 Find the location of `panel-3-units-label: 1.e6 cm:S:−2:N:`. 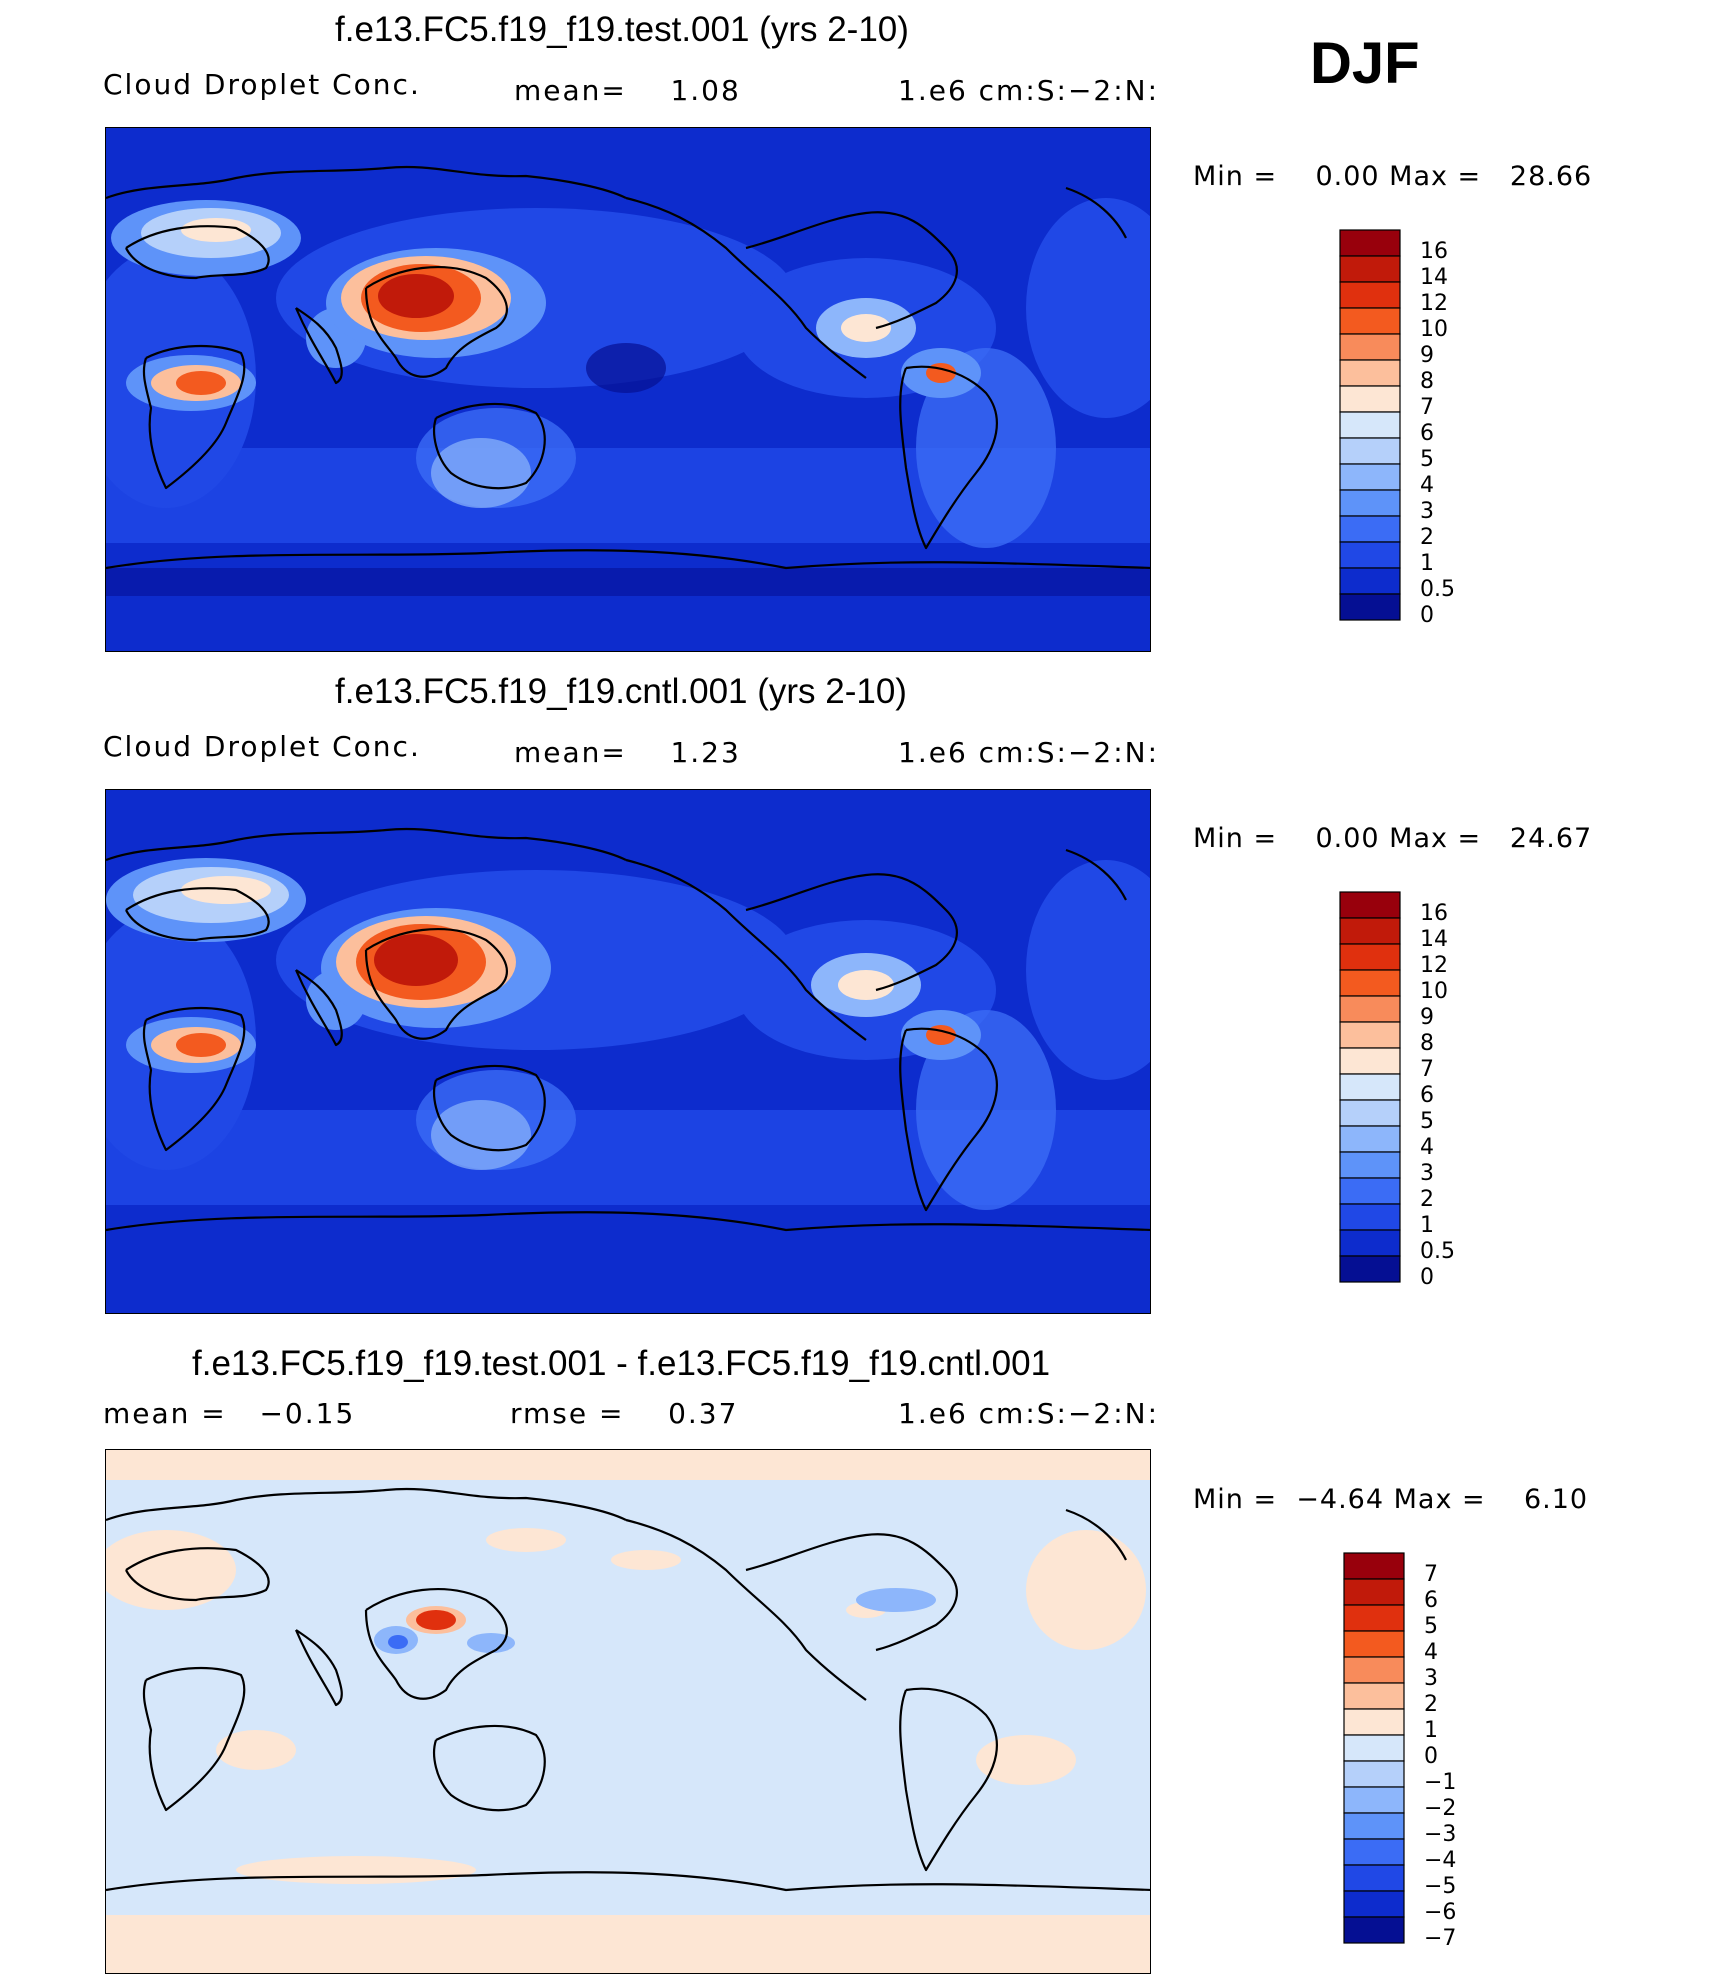

panel-3-units-label: 1.e6 cm:S:−2:N: is located at coordinates (1029, 1413).